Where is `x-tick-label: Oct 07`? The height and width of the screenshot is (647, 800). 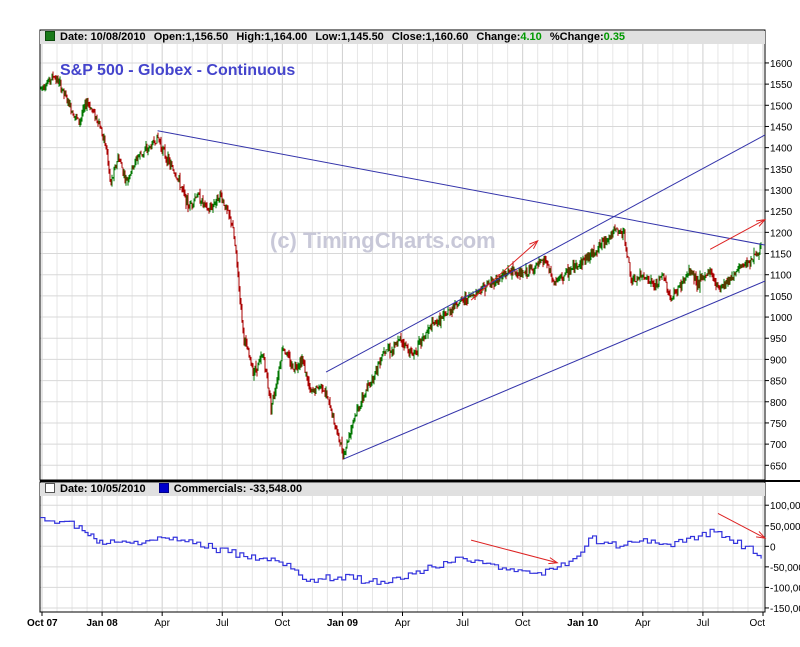 x-tick-label: Oct 07 is located at coordinates (42, 623).